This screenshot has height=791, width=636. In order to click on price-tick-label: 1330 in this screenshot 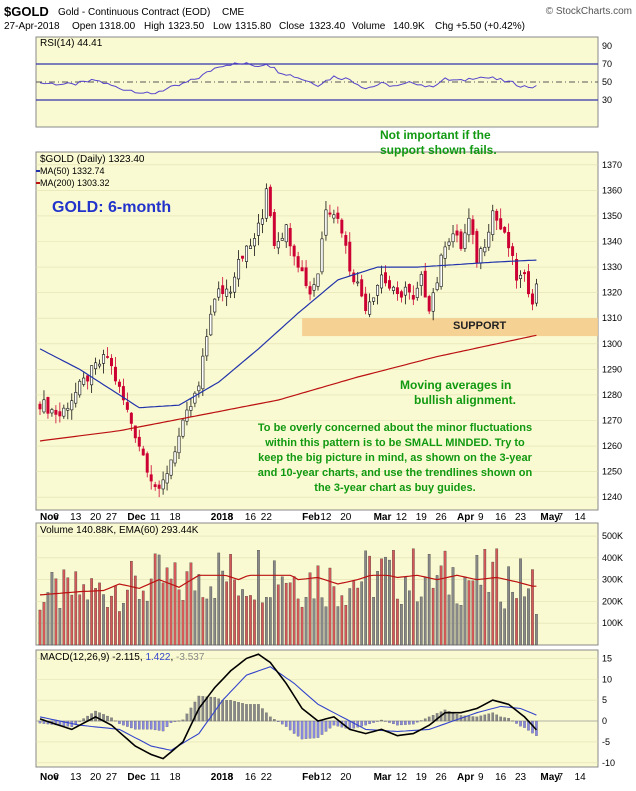, I will do `click(612, 267)`.